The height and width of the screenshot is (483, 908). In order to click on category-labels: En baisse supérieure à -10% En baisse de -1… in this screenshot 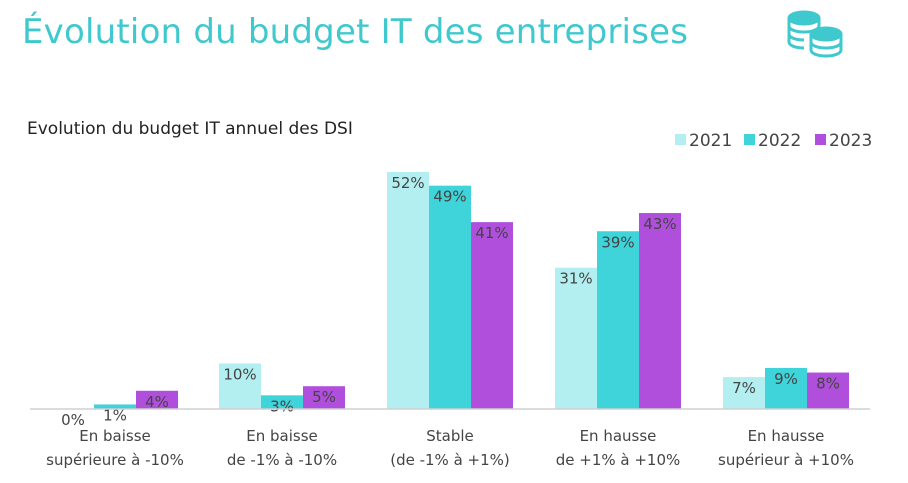, I will do `click(450, 448)`.